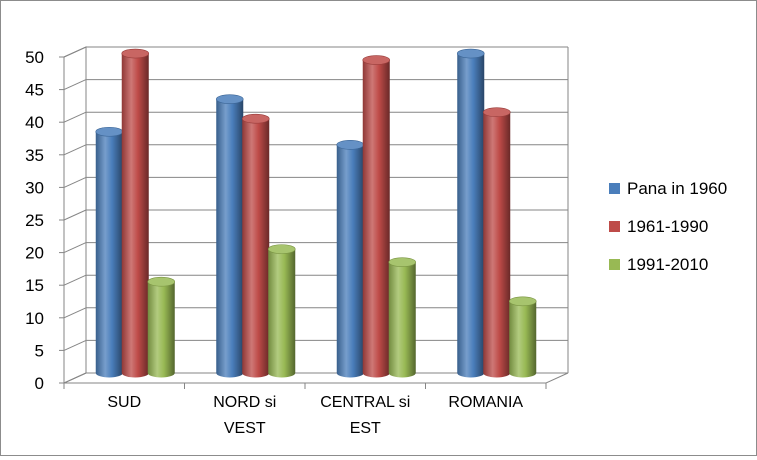  What do you see at coordinates (34, 253) in the screenshot?
I see `y-tick-label: 20` at bounding box center [34, 253].